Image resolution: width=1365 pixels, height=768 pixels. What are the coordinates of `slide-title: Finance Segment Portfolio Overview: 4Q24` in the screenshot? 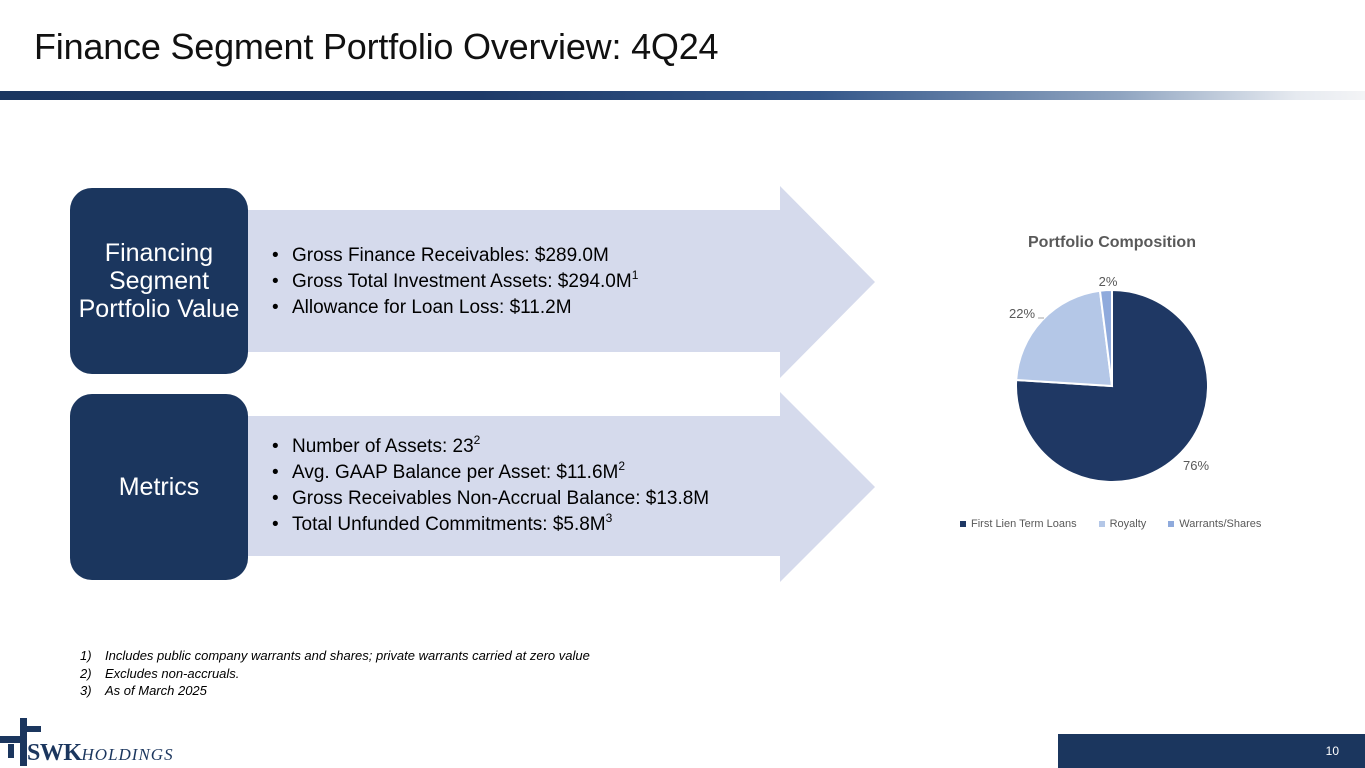 It's located at (376, 46).